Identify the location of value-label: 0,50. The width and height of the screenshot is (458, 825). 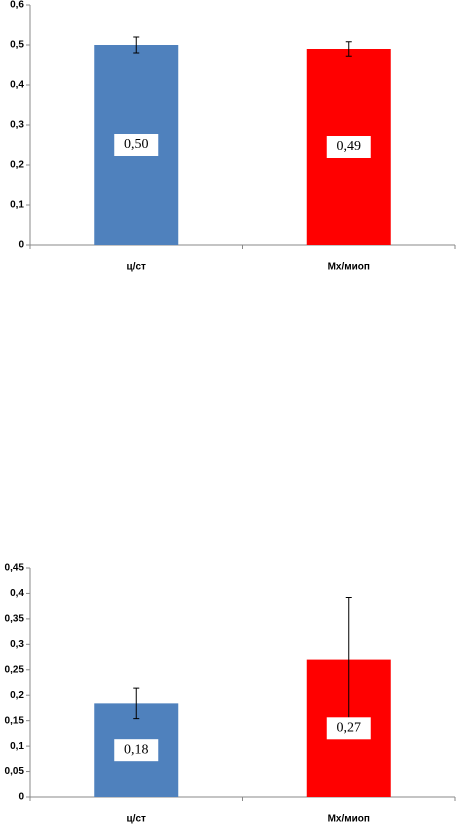
(136, 144).